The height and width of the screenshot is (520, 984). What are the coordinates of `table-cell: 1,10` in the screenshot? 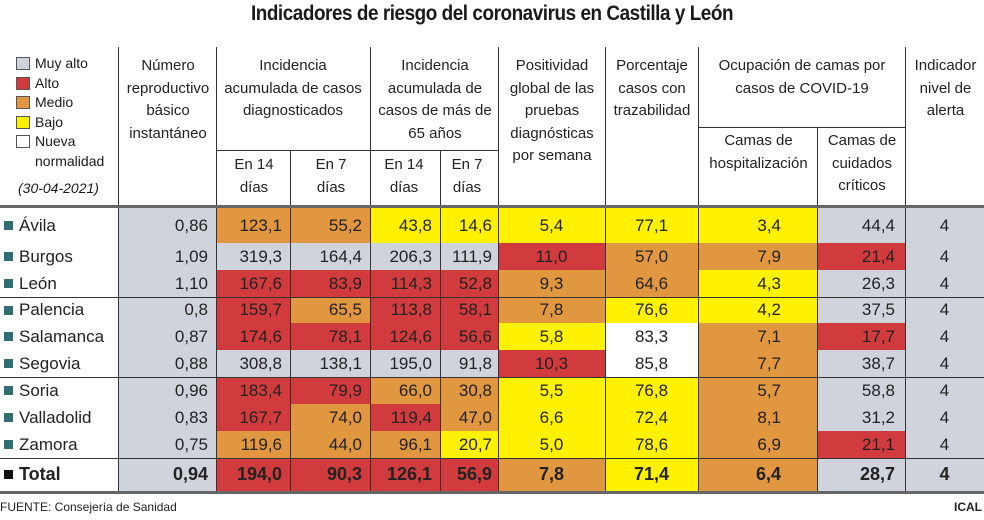 It's located at (167, 283).